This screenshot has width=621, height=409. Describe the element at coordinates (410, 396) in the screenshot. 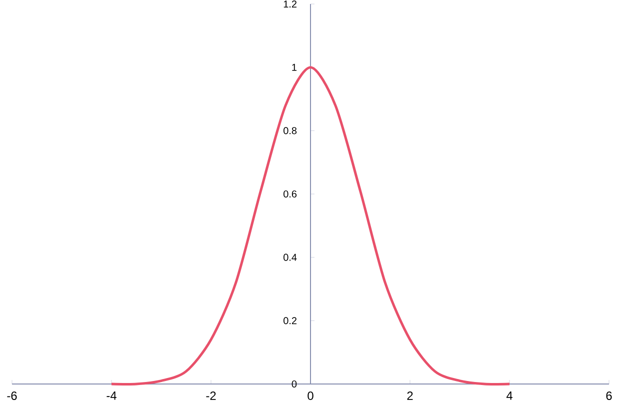

I see `x-tick-label: 2` at that location.